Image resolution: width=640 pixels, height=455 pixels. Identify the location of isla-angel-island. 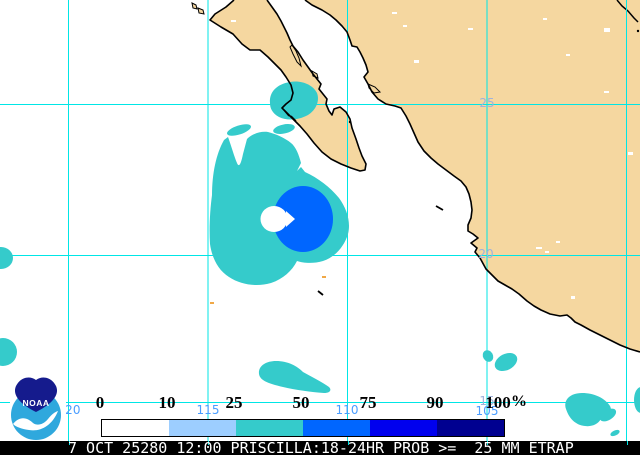
(295, 56).